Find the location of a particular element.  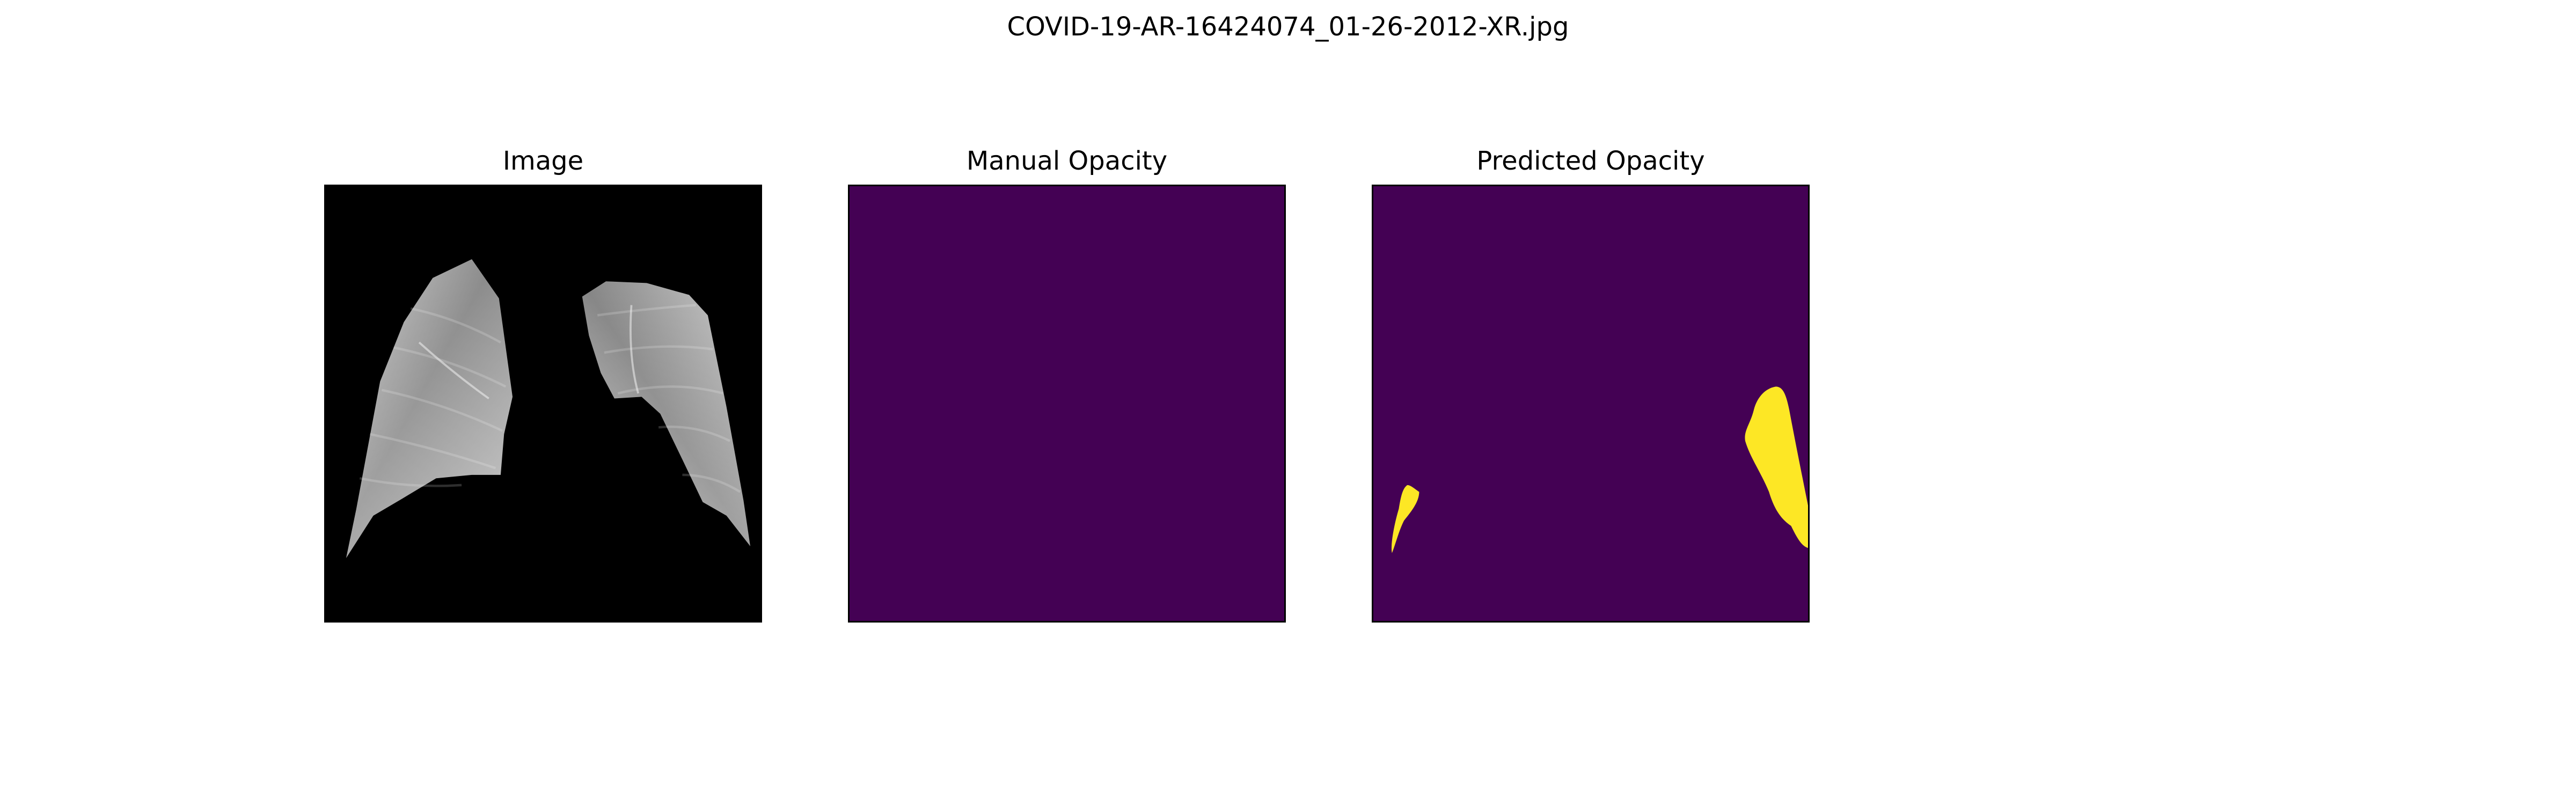

manual-opacity-mask is located at coordinates (1067, 403).